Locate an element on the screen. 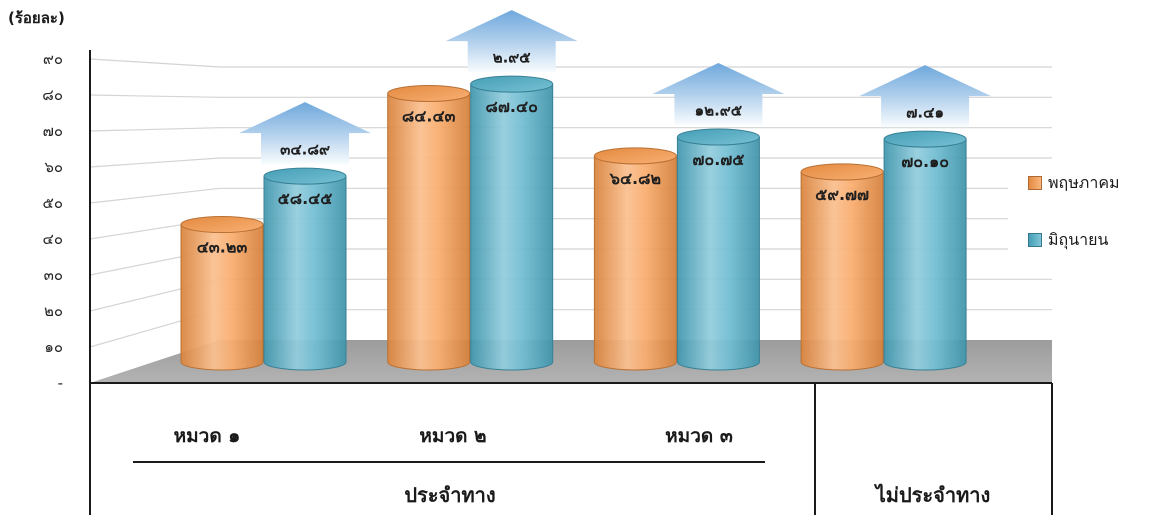  legend-item-series-2: มิถุนายน is located at coordinates (1068, 240).